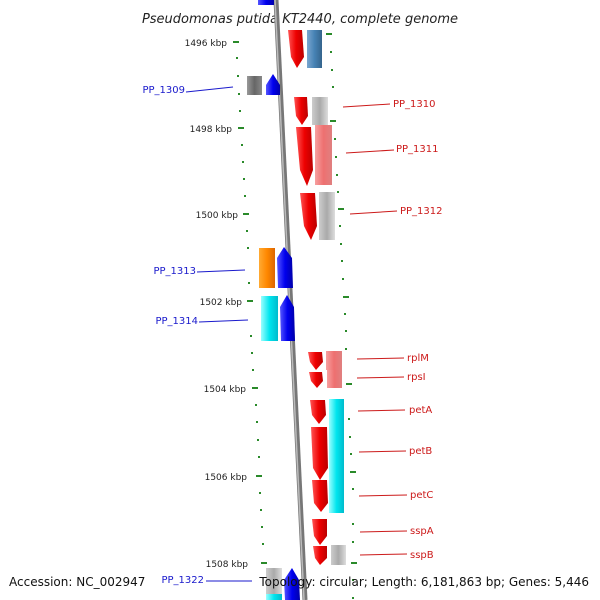  I want to click on gene-glyph, so click(266, 2).